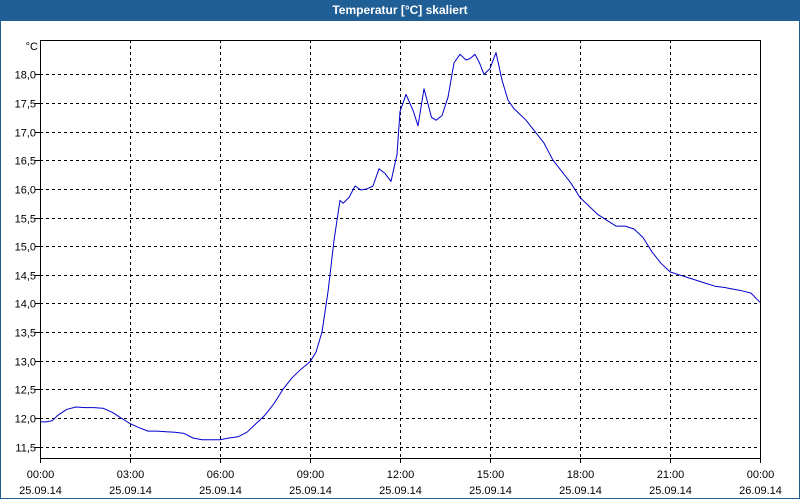  What do you see at coordinates (25, 305) in the screenshot?
I see `y-tick-label: 14,0` at bounding box center [25, 305].